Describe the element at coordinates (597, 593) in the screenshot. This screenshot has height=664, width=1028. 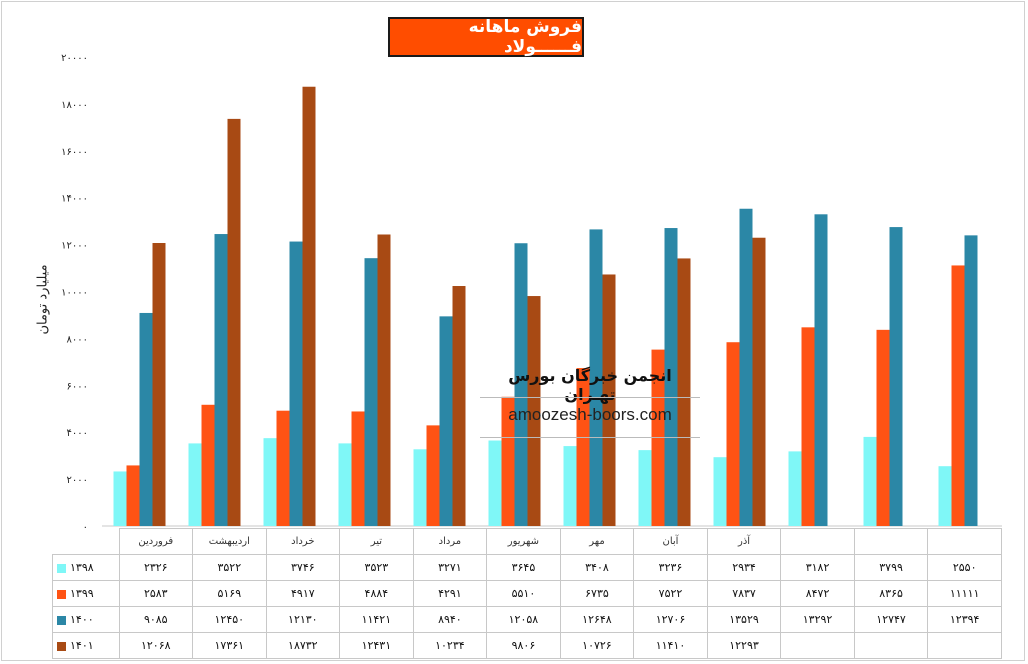
I see `data-label: ۶۷۳۵` at that location.